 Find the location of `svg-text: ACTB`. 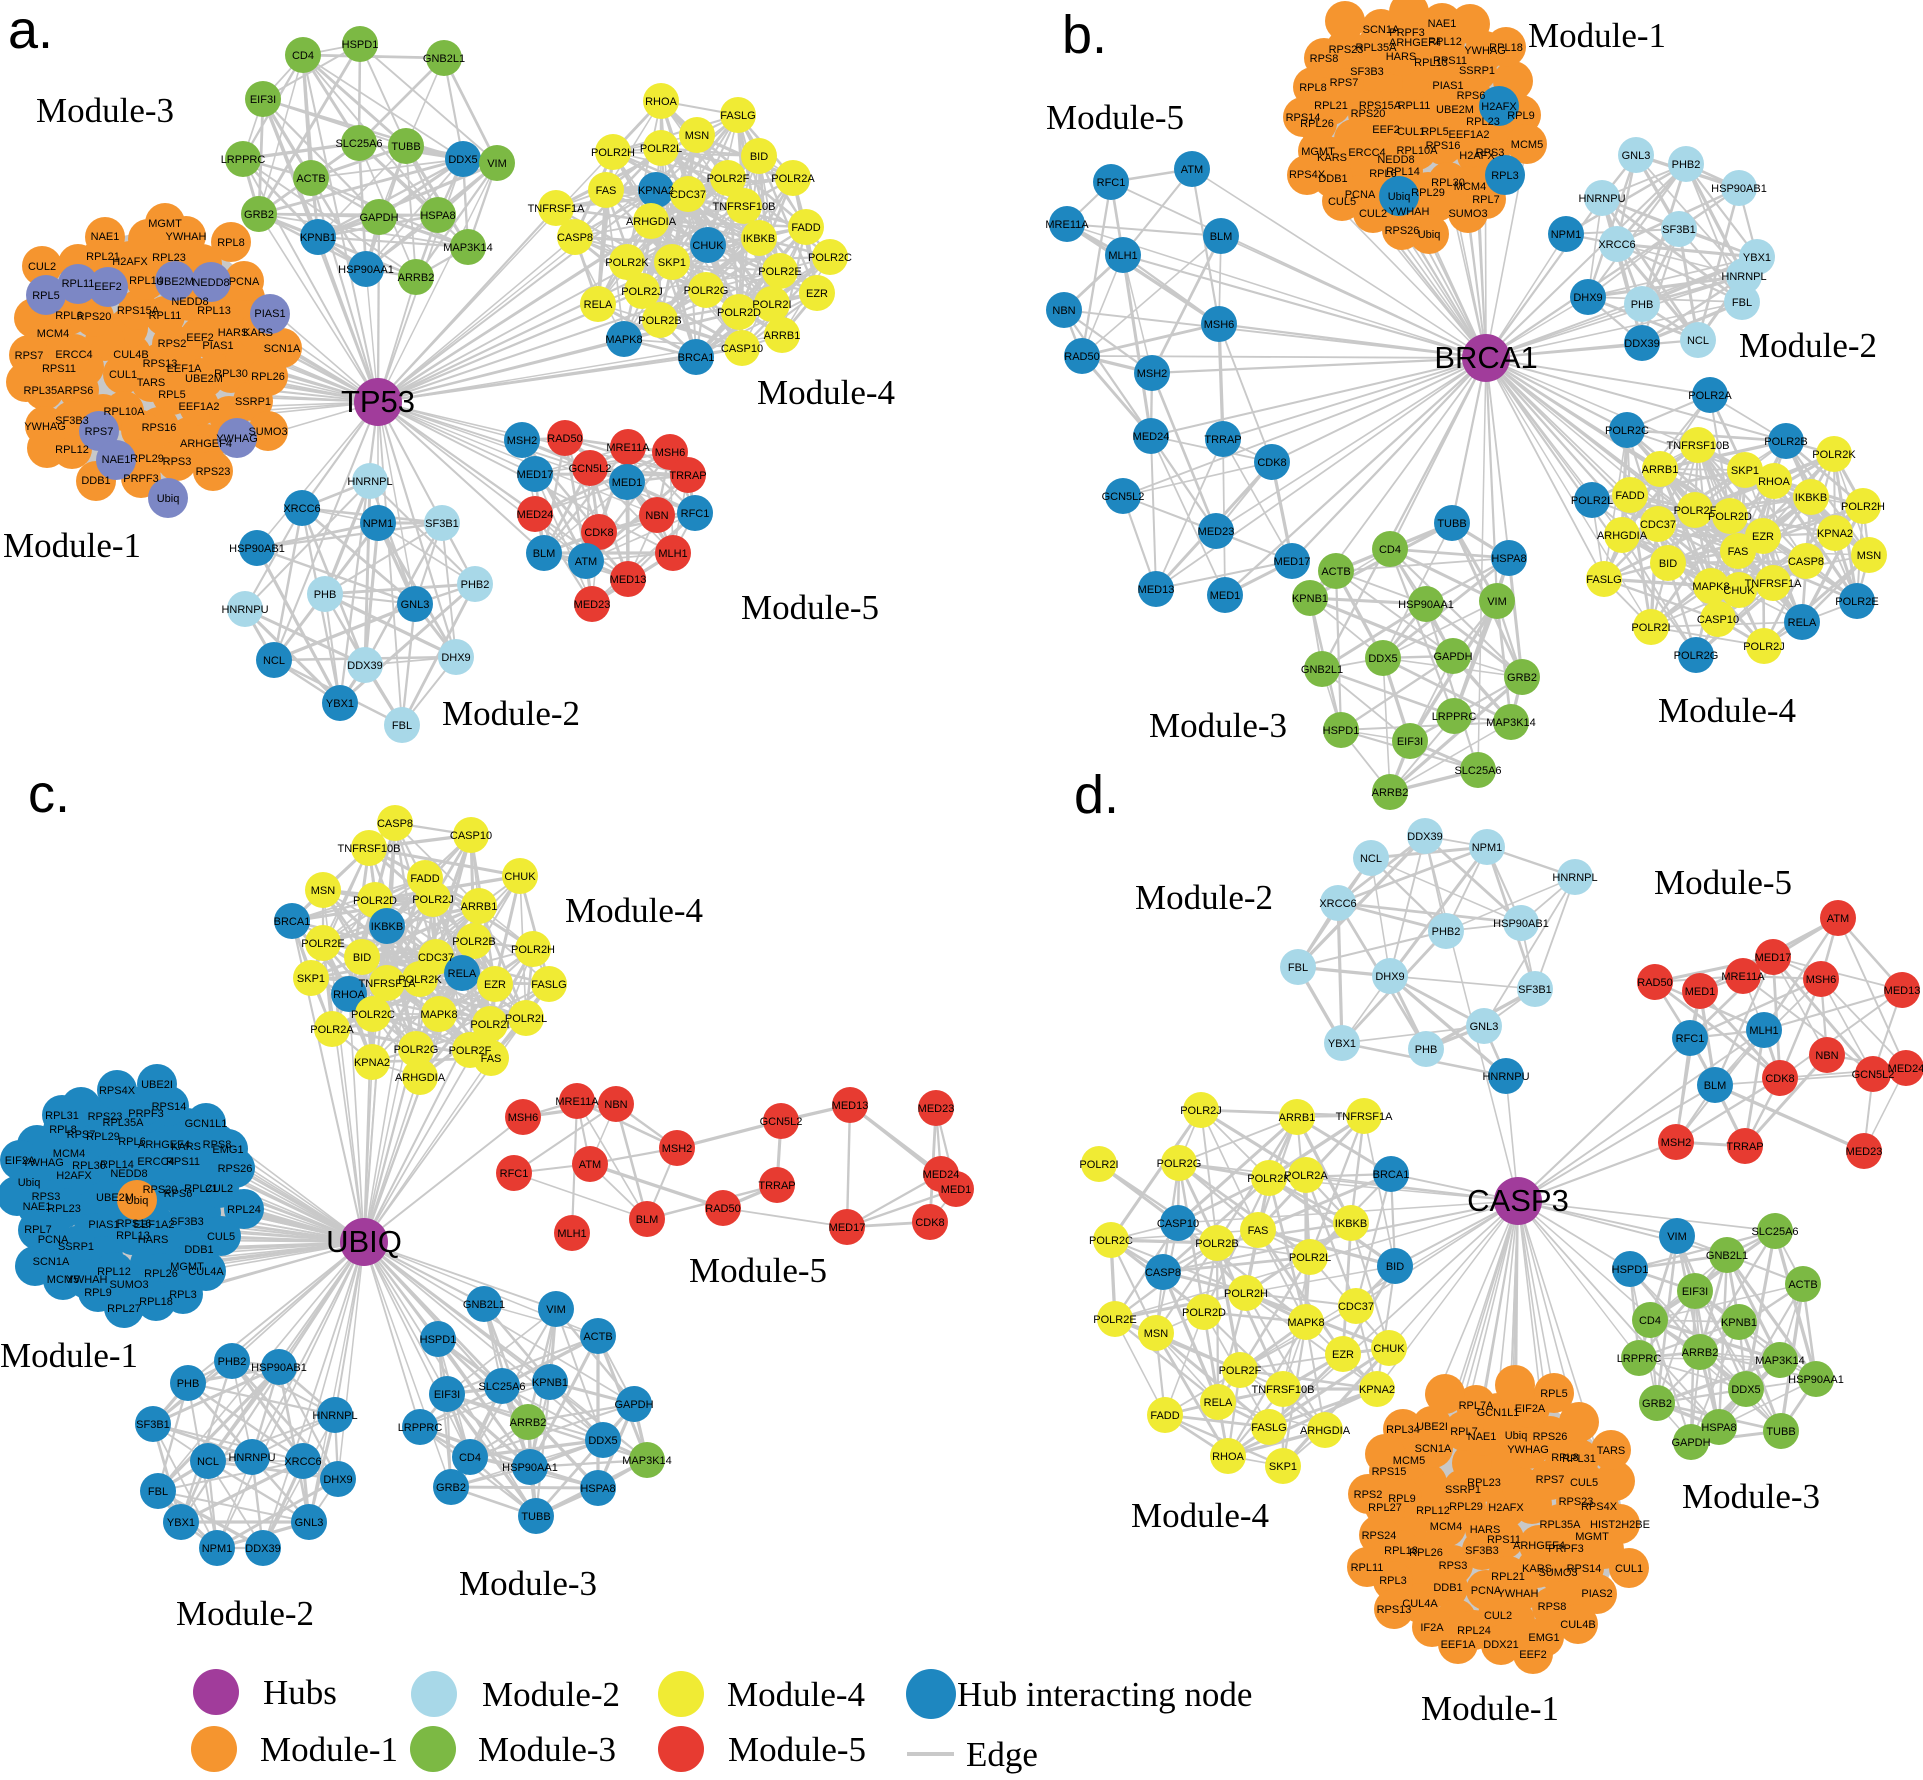

svg-text: ACTB is located at coordinates (597, 1337).